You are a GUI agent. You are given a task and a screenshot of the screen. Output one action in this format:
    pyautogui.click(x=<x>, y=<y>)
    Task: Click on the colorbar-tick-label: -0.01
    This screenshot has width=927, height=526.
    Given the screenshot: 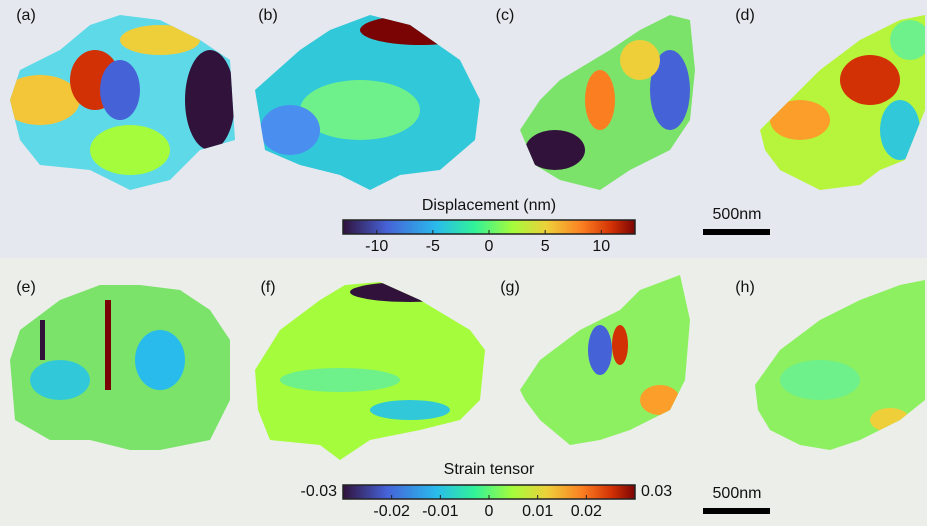 What is the action you would take?
    pyautogui.click(x=440, y=511)
    